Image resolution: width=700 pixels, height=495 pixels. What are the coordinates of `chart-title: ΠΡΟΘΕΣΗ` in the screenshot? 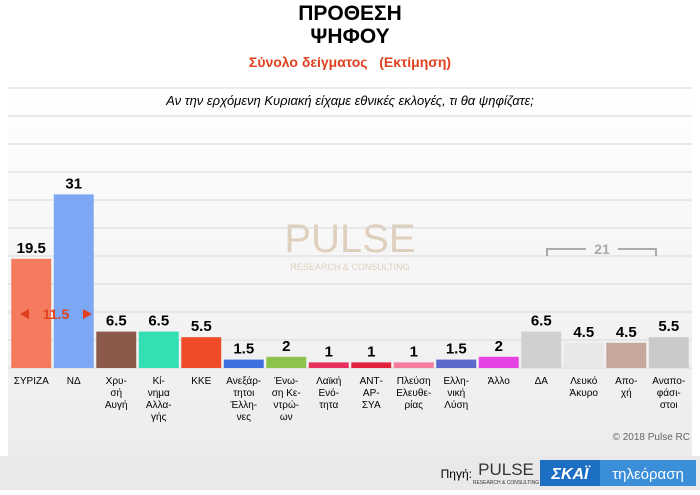 It's located at (350, 13).